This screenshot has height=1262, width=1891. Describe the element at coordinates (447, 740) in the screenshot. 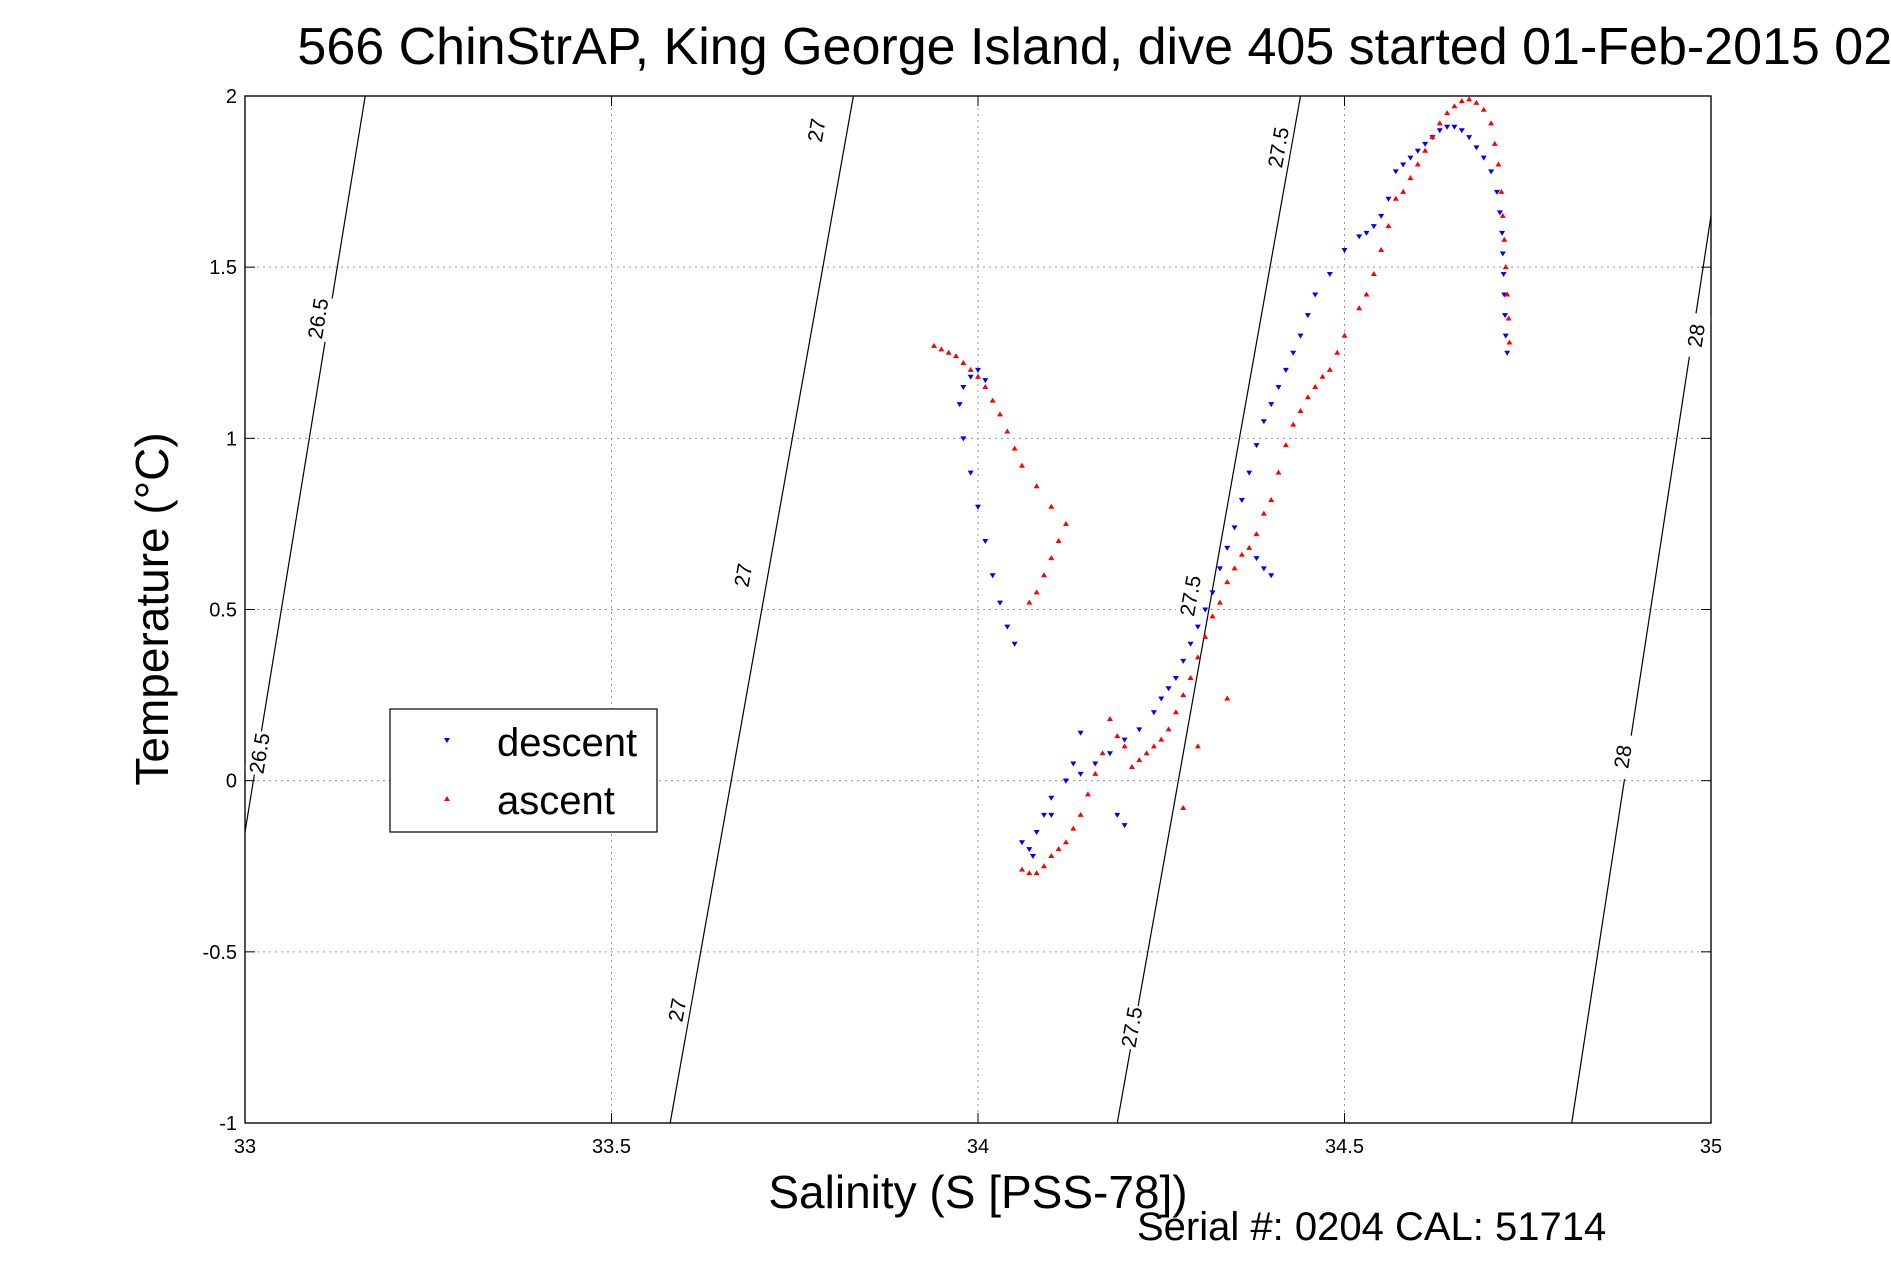

I see `legend-marker-descent` at that location.